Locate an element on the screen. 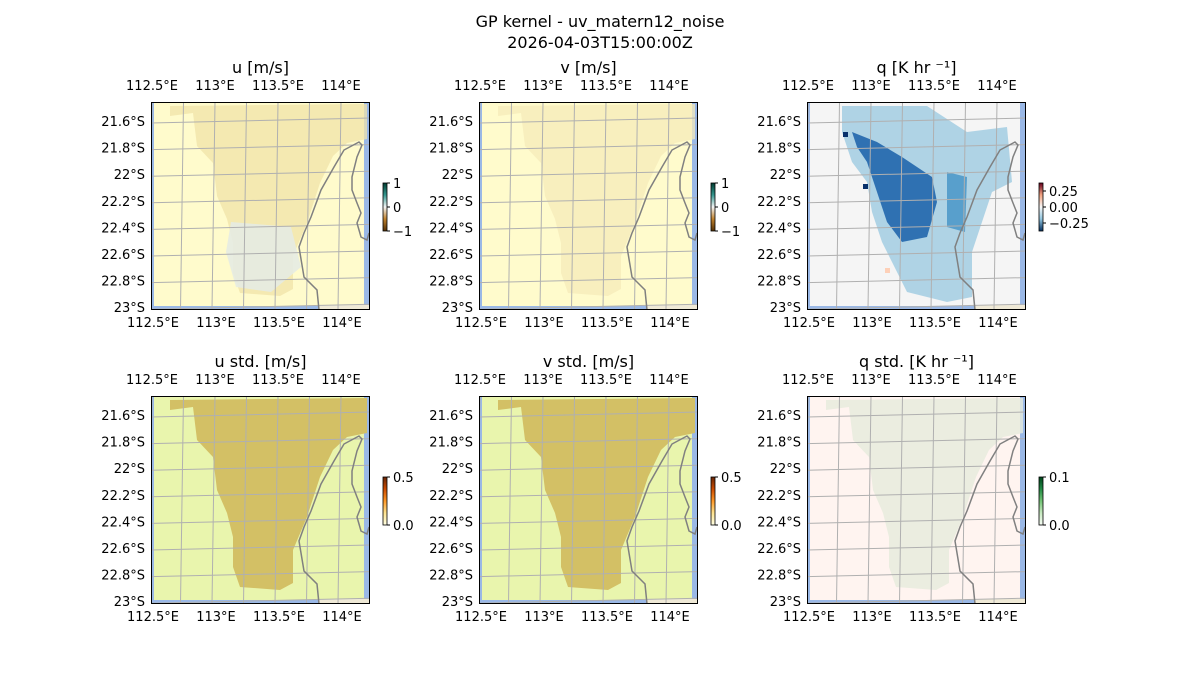 The height and width of the screenshot is (700, 1200). y-tick-label: 22.4°S is located at coordinates (123, 228).